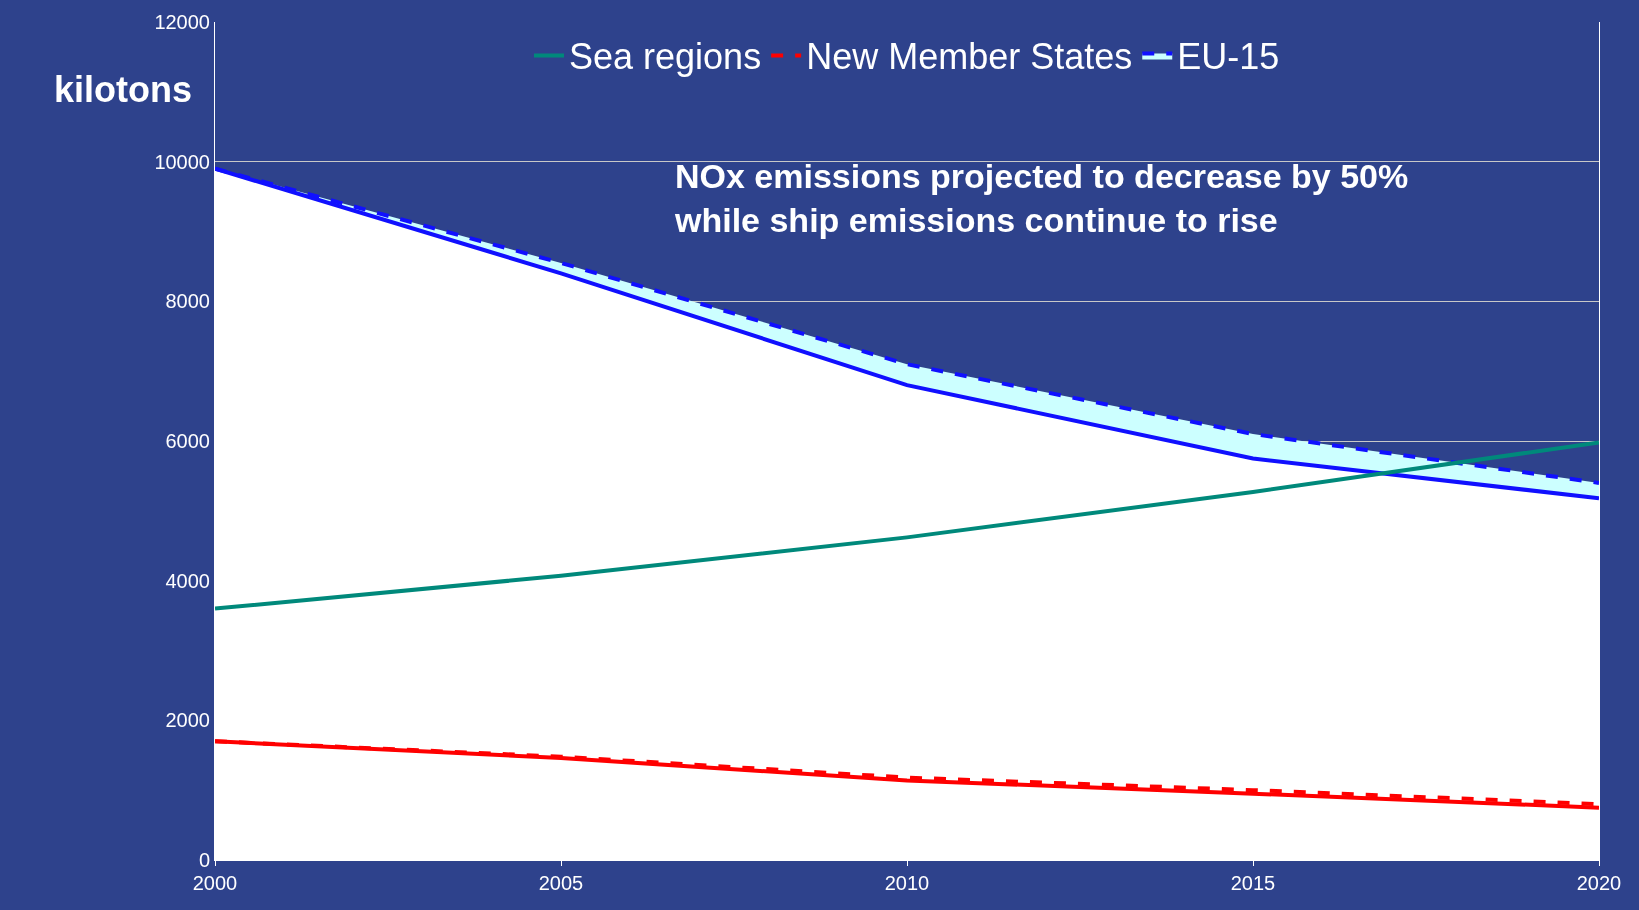 This screenshot has height=910, width=1639. Describe the element at coordinates (1253, 883) in the screenshot. I see `x-tick-label: 2015` at that location.